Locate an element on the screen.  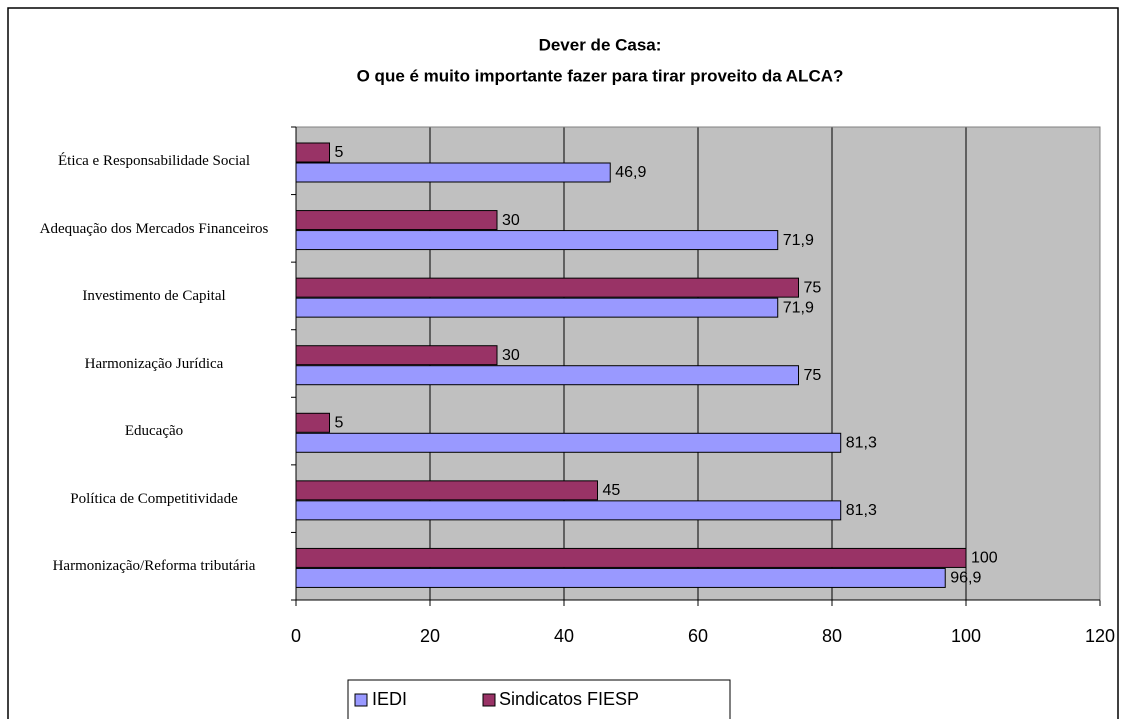
legend-label: IEDI is located at coordinates (389, 699).